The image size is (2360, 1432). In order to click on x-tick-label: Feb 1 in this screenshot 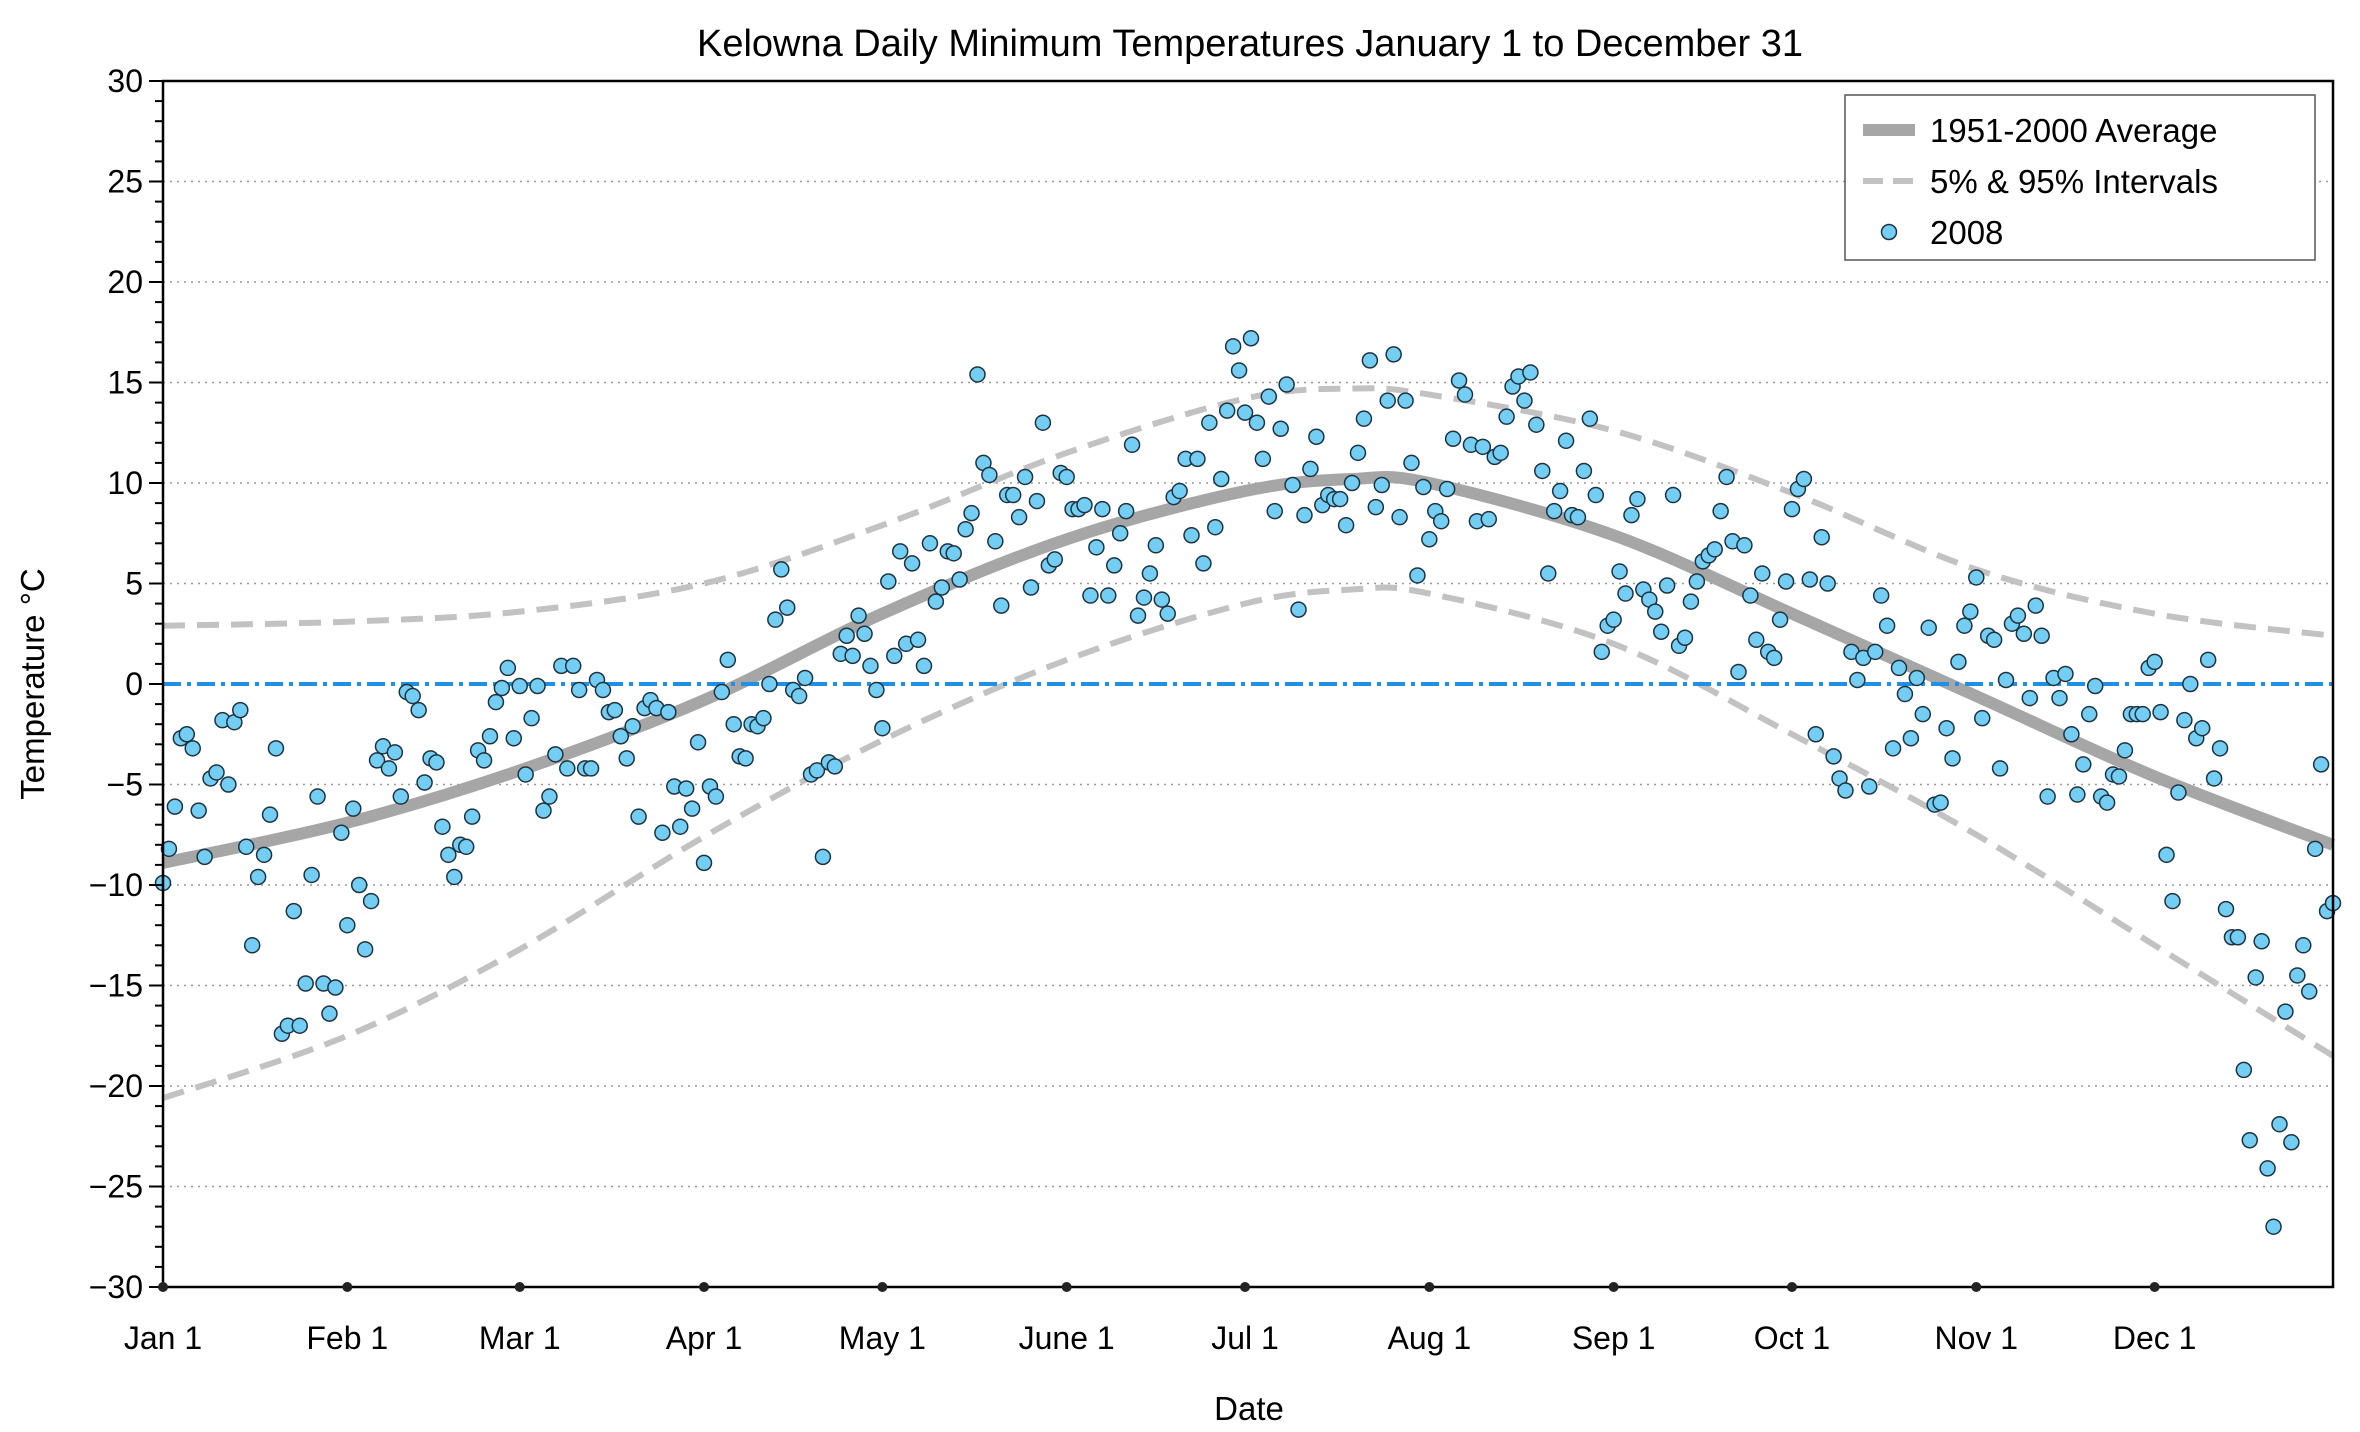, I will do `click(347, 1338)`.